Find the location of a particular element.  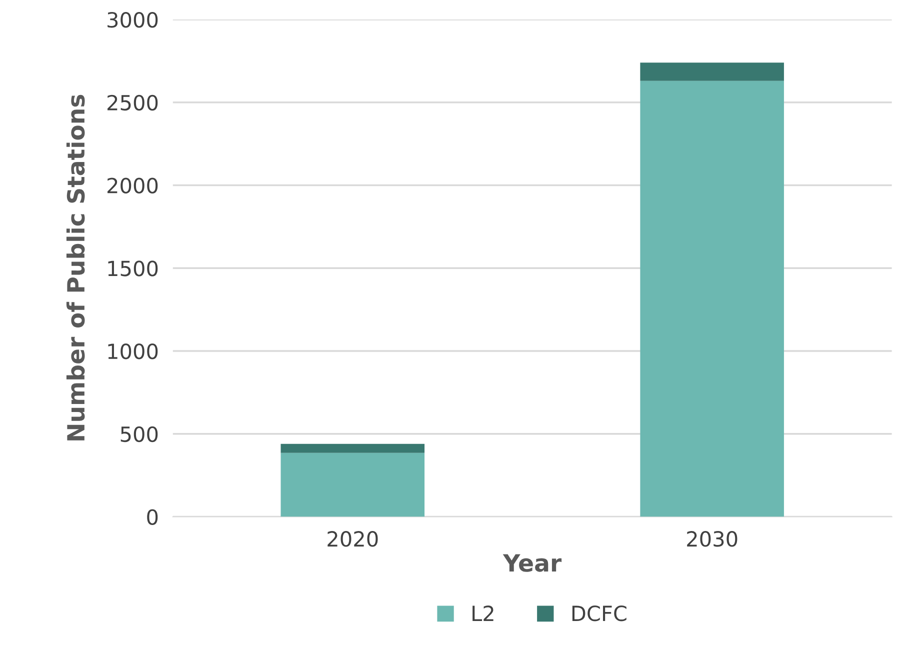

x-tick-label: 2030 is located at coordinates (712, 539).